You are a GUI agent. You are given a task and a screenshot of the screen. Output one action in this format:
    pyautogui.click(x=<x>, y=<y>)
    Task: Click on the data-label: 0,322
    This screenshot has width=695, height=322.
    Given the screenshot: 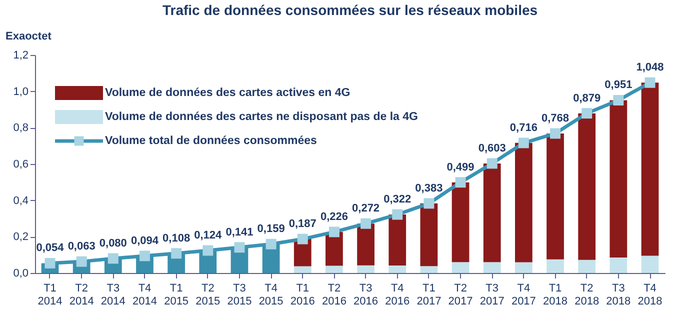 What is the action you would take?
    pyautogui.click(x=398, y=200)
    